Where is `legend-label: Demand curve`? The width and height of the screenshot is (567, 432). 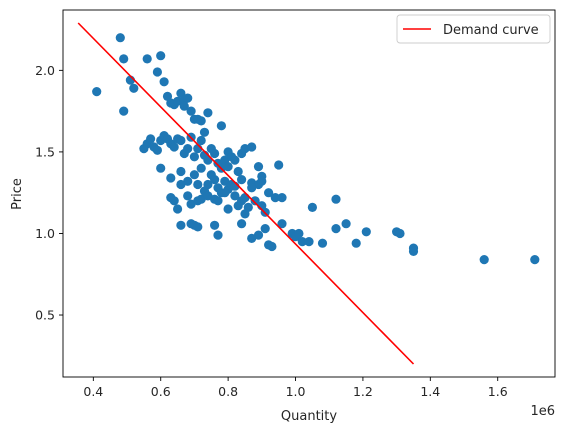 legend-label: Demand curve is located at coordinates (491, 30).